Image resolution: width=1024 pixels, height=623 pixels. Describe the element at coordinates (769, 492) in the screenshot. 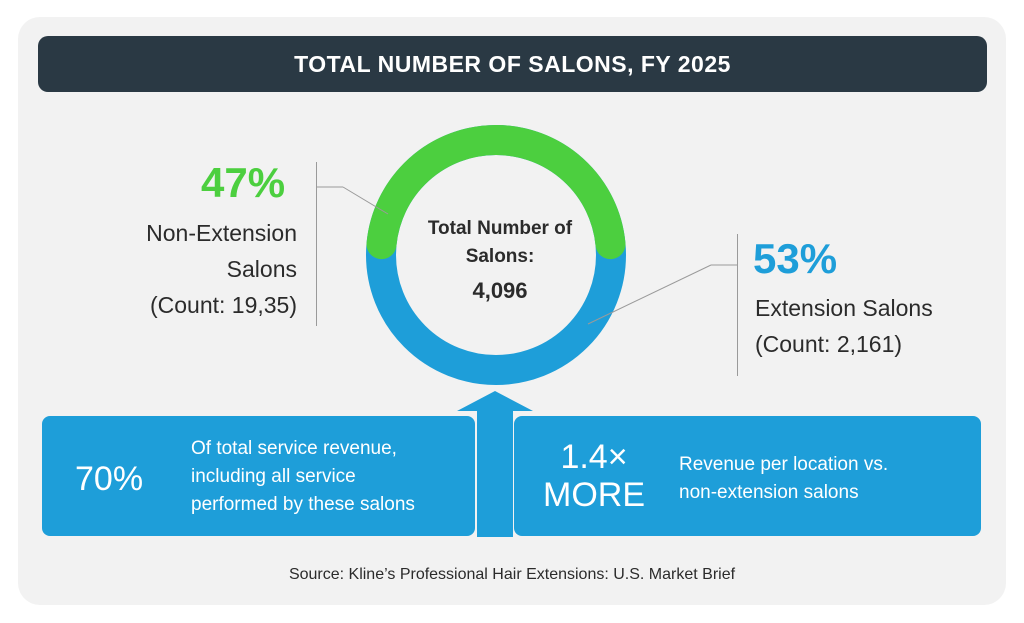

I see `stat-desc-line: non-extension salons` at that location.